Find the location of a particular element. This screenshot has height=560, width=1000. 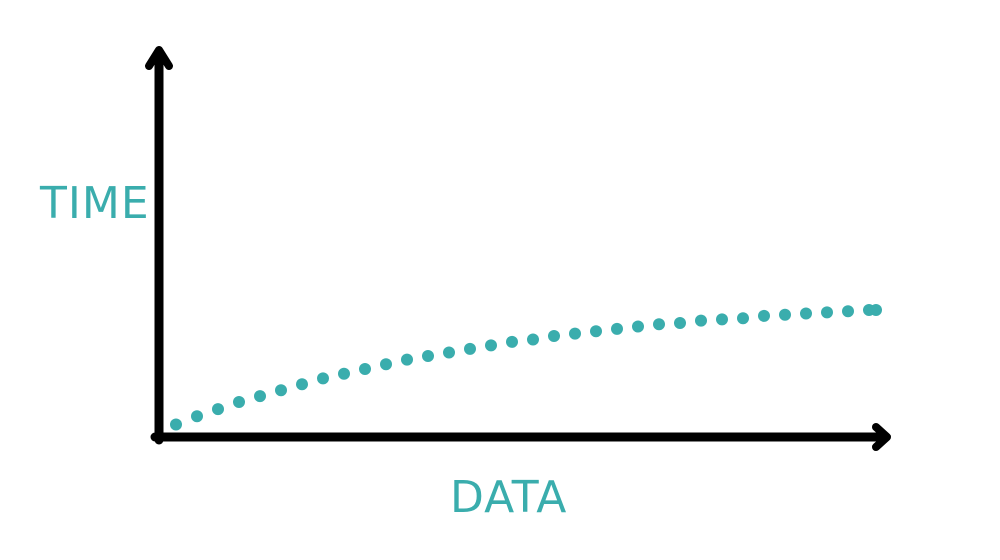

x-axis-arrowhead is located at coordinates (881, 437).